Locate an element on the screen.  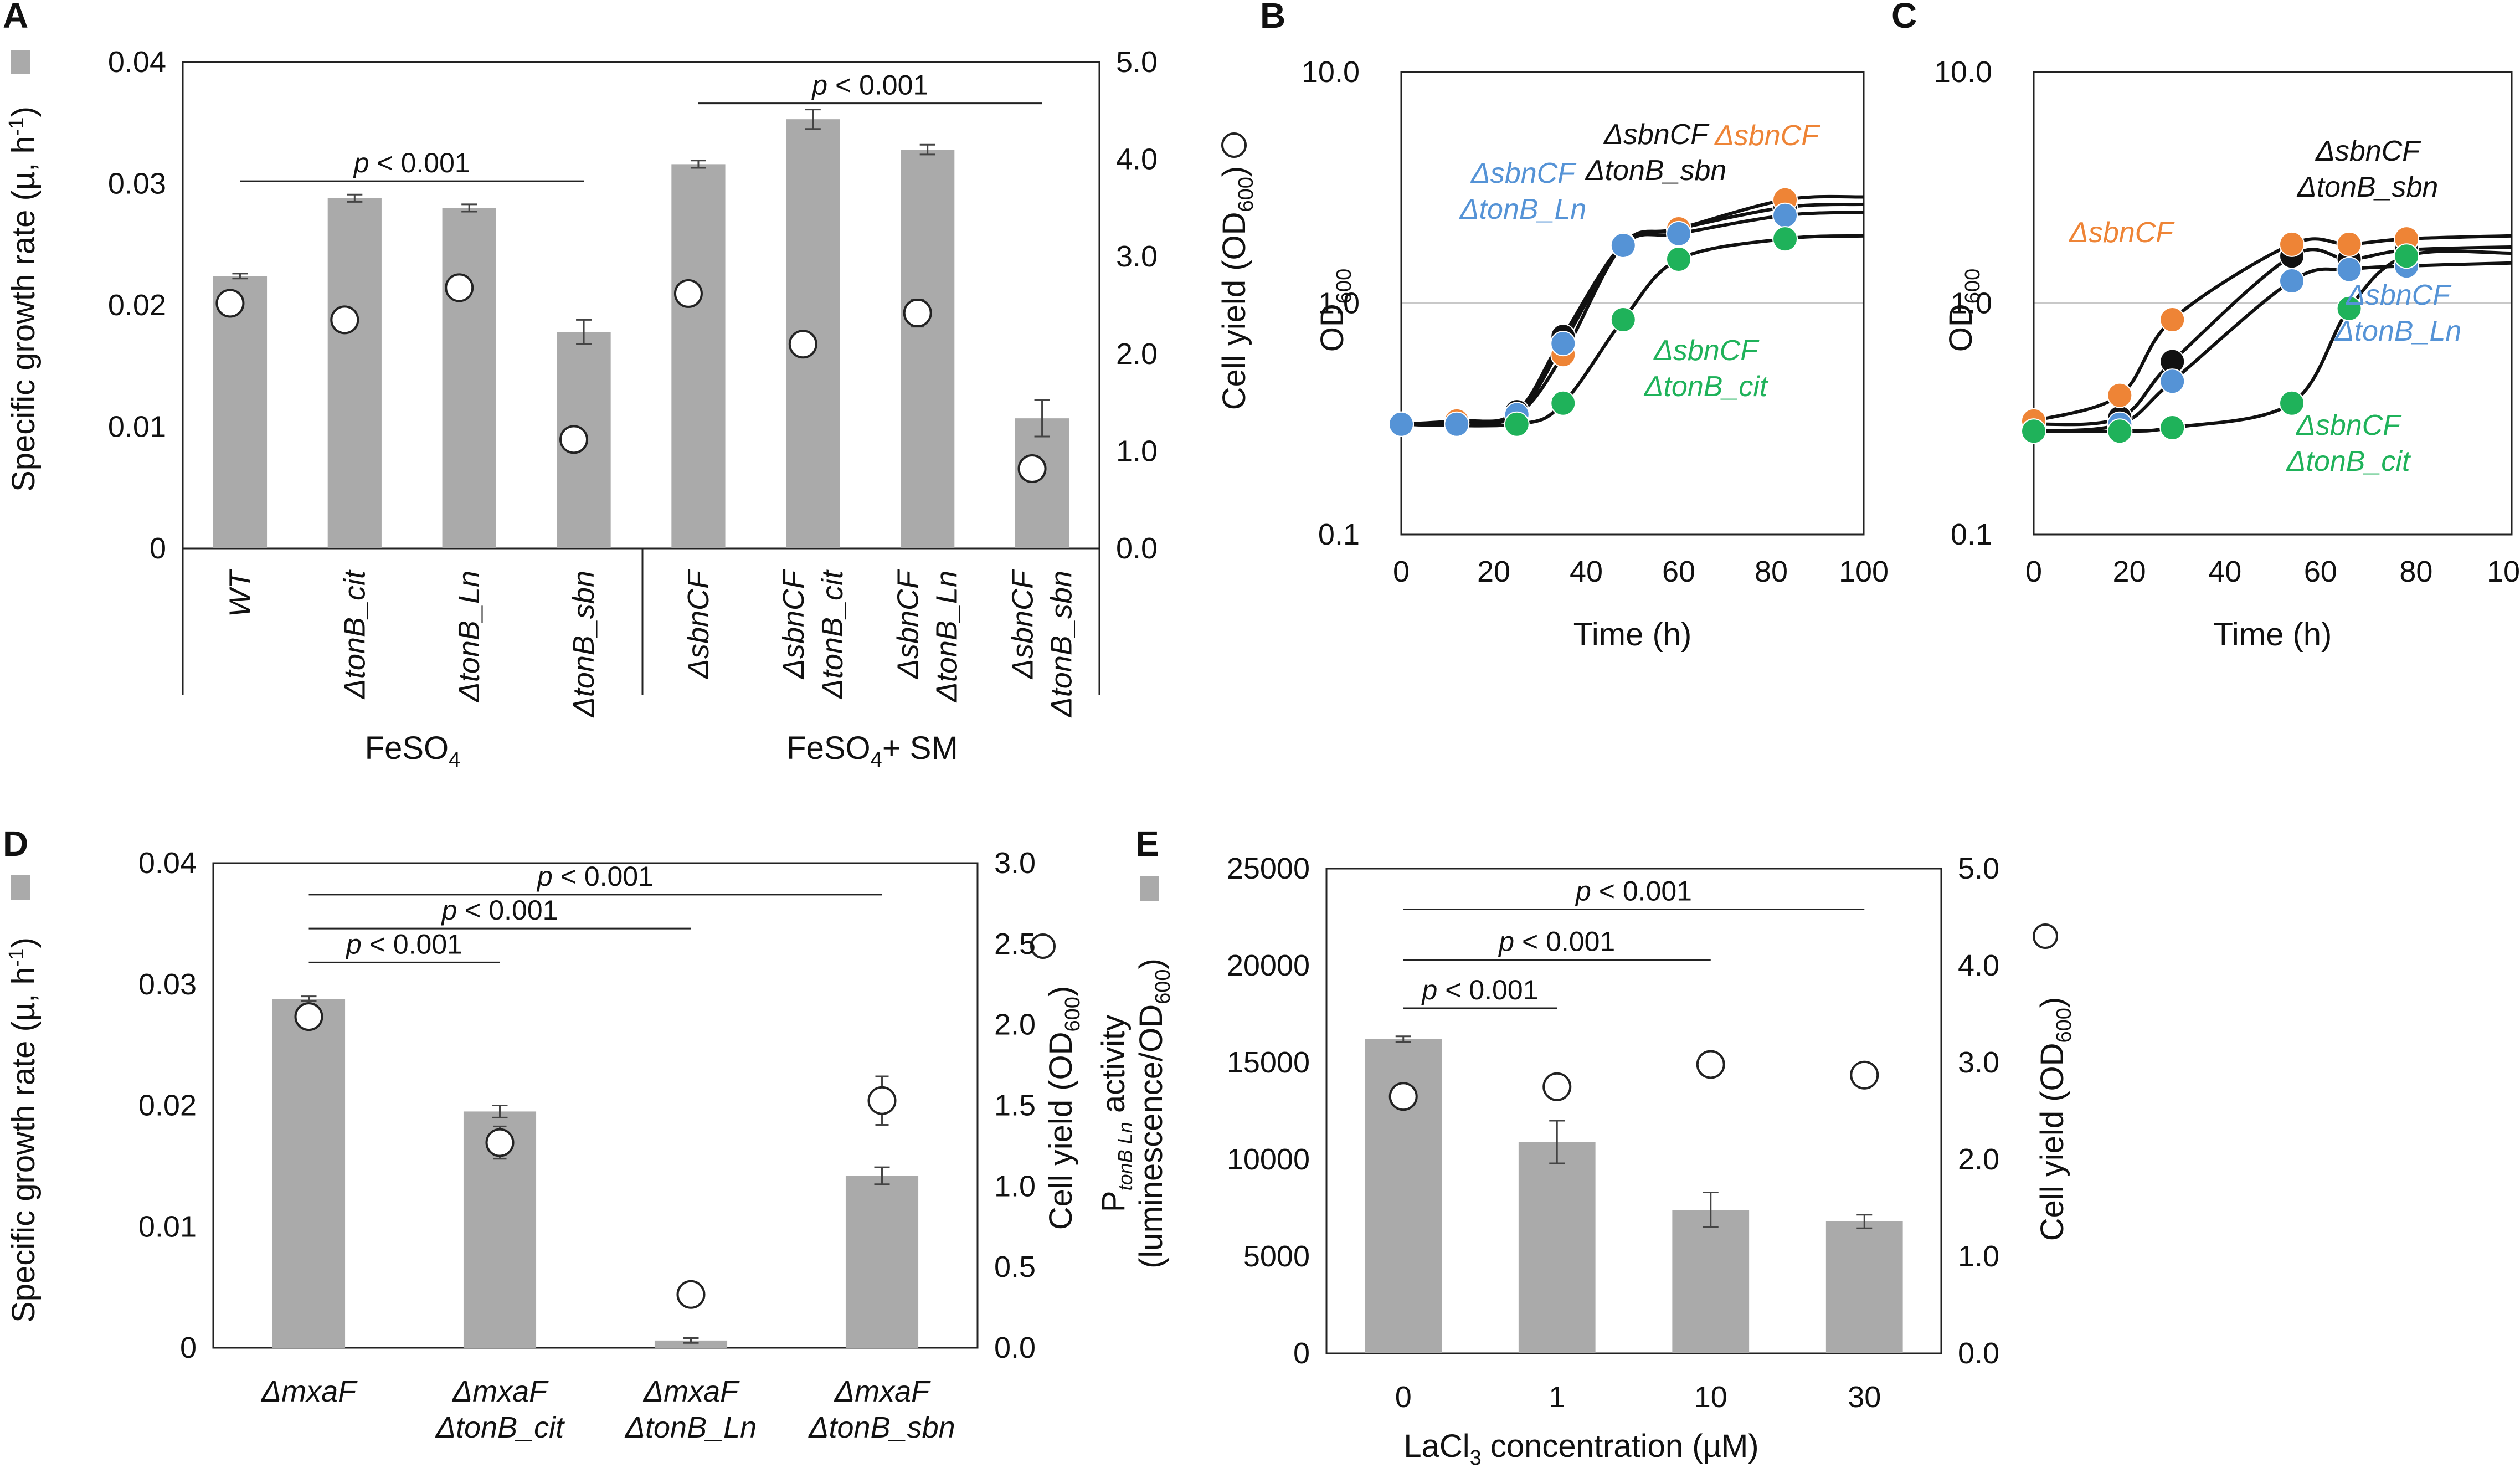
panel-a-category-label: ΔtonB_Ln is located at coordinates (947, 637).